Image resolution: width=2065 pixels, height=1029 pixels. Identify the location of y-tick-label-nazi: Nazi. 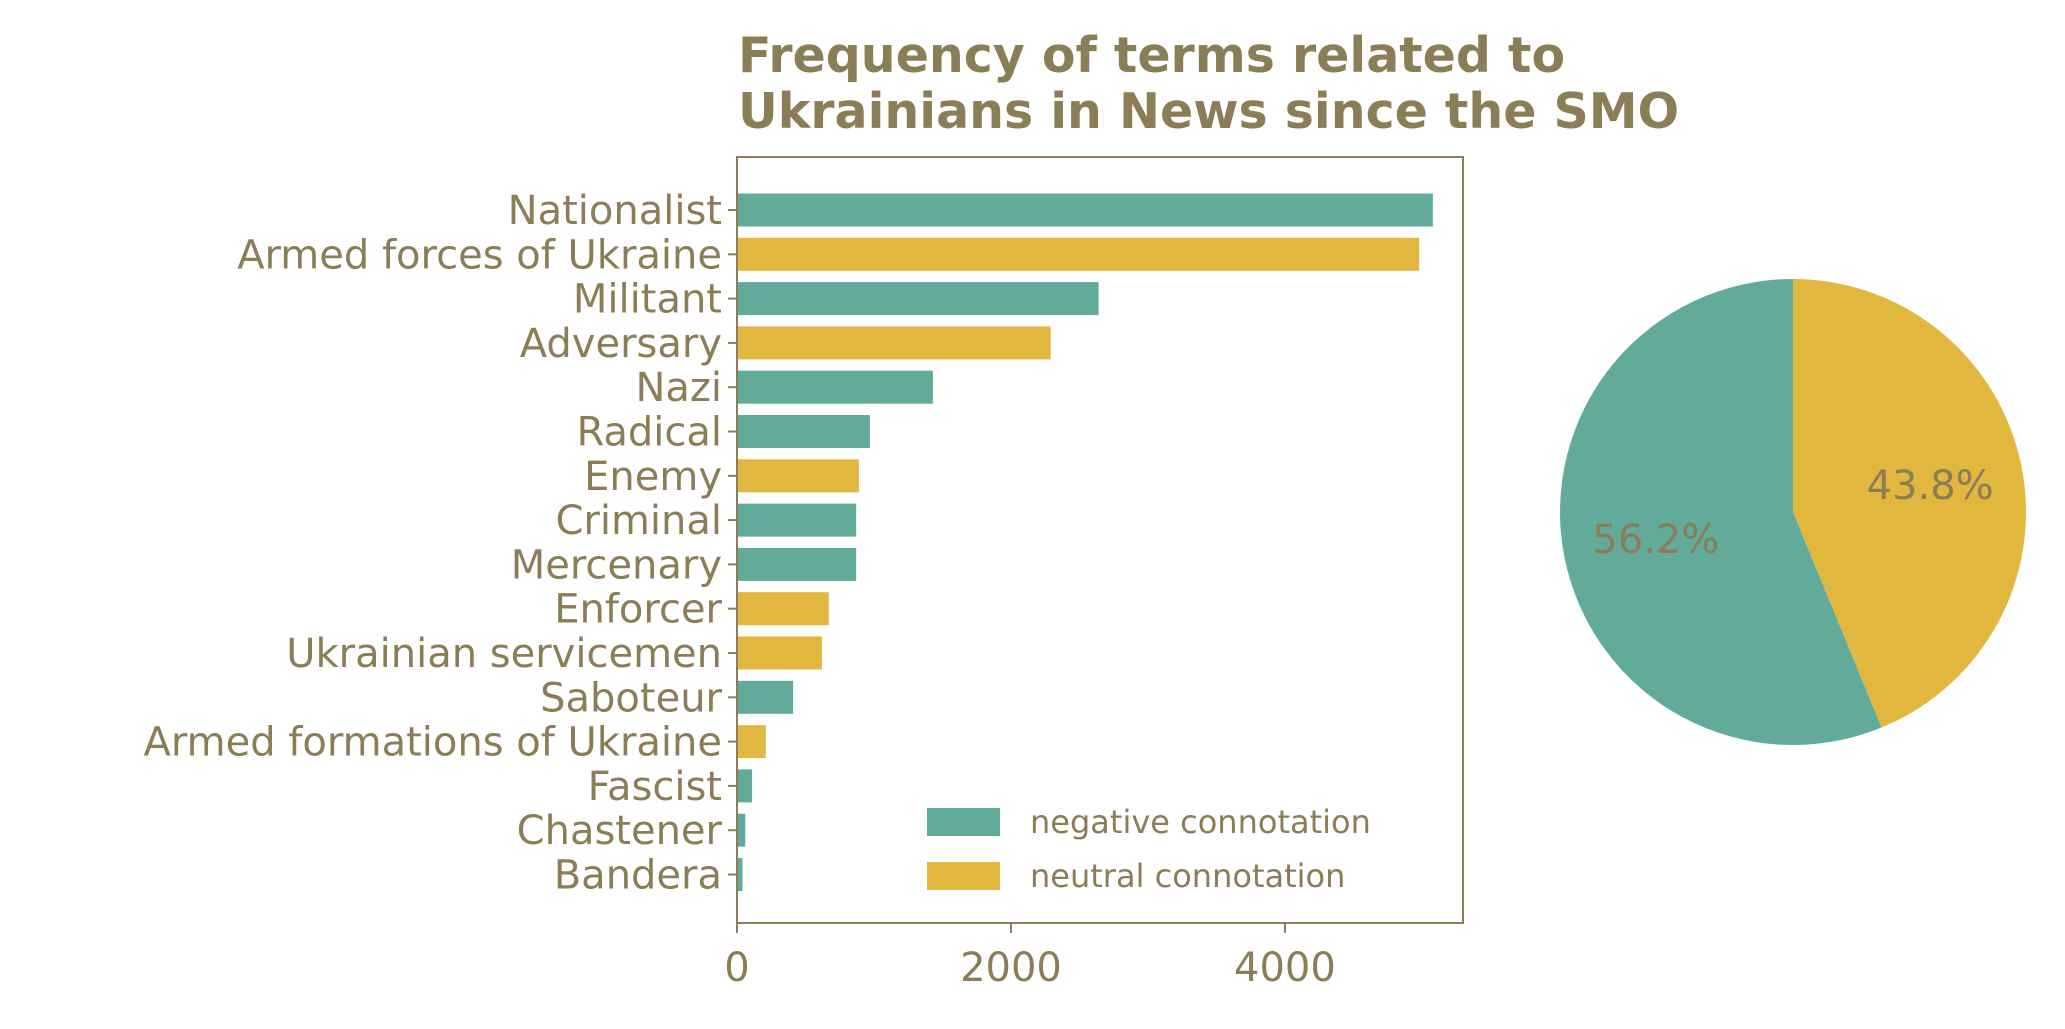
(678, 388).